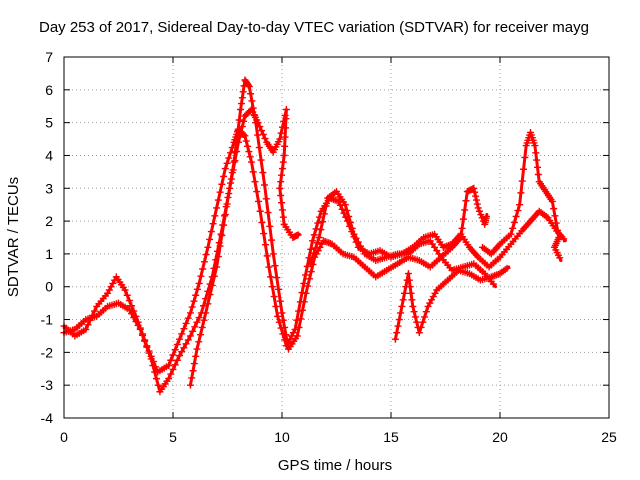 This screenshot has width=640, height=480. Describe the element at coordinates (47, 418) in the screenshot. I see `y-tick-label: -4` at that location.